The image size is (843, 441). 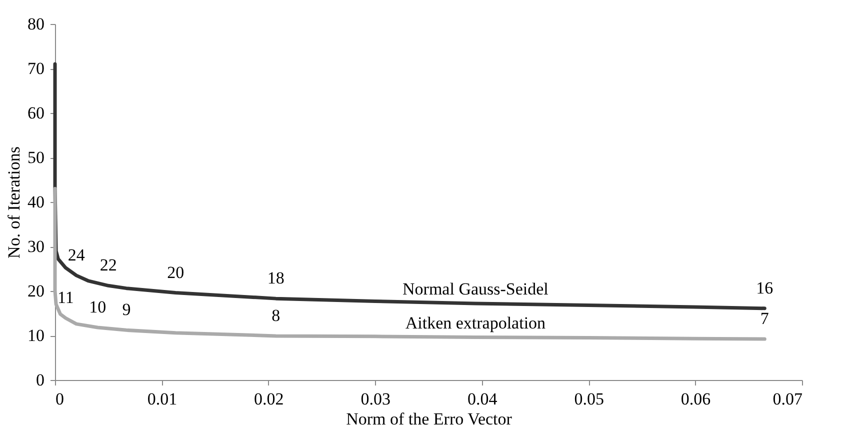 What do you see at coordinates (36, 157) in the screenshot?
I see `y-tick-label: 50` at bounding box center [36, 157].